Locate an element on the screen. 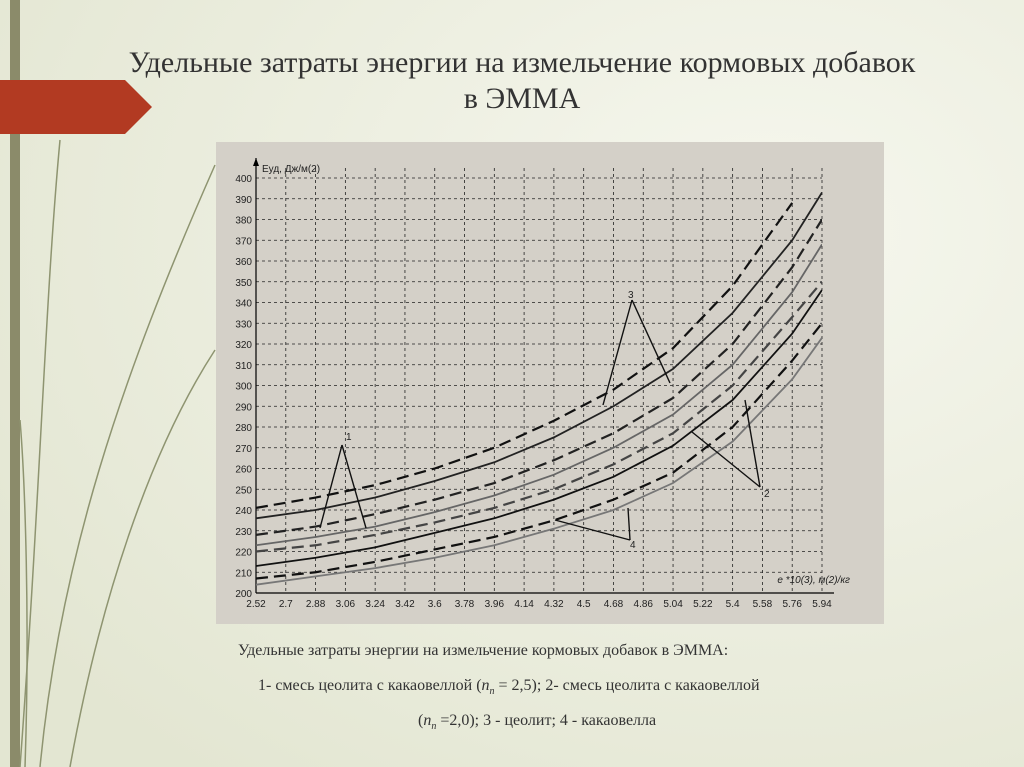  x-tick-label: 5.76 is located at coordinates (792, 604).